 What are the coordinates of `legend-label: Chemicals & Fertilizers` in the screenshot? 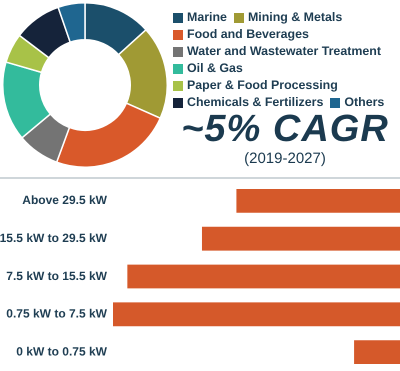 It's located at (255, 102).